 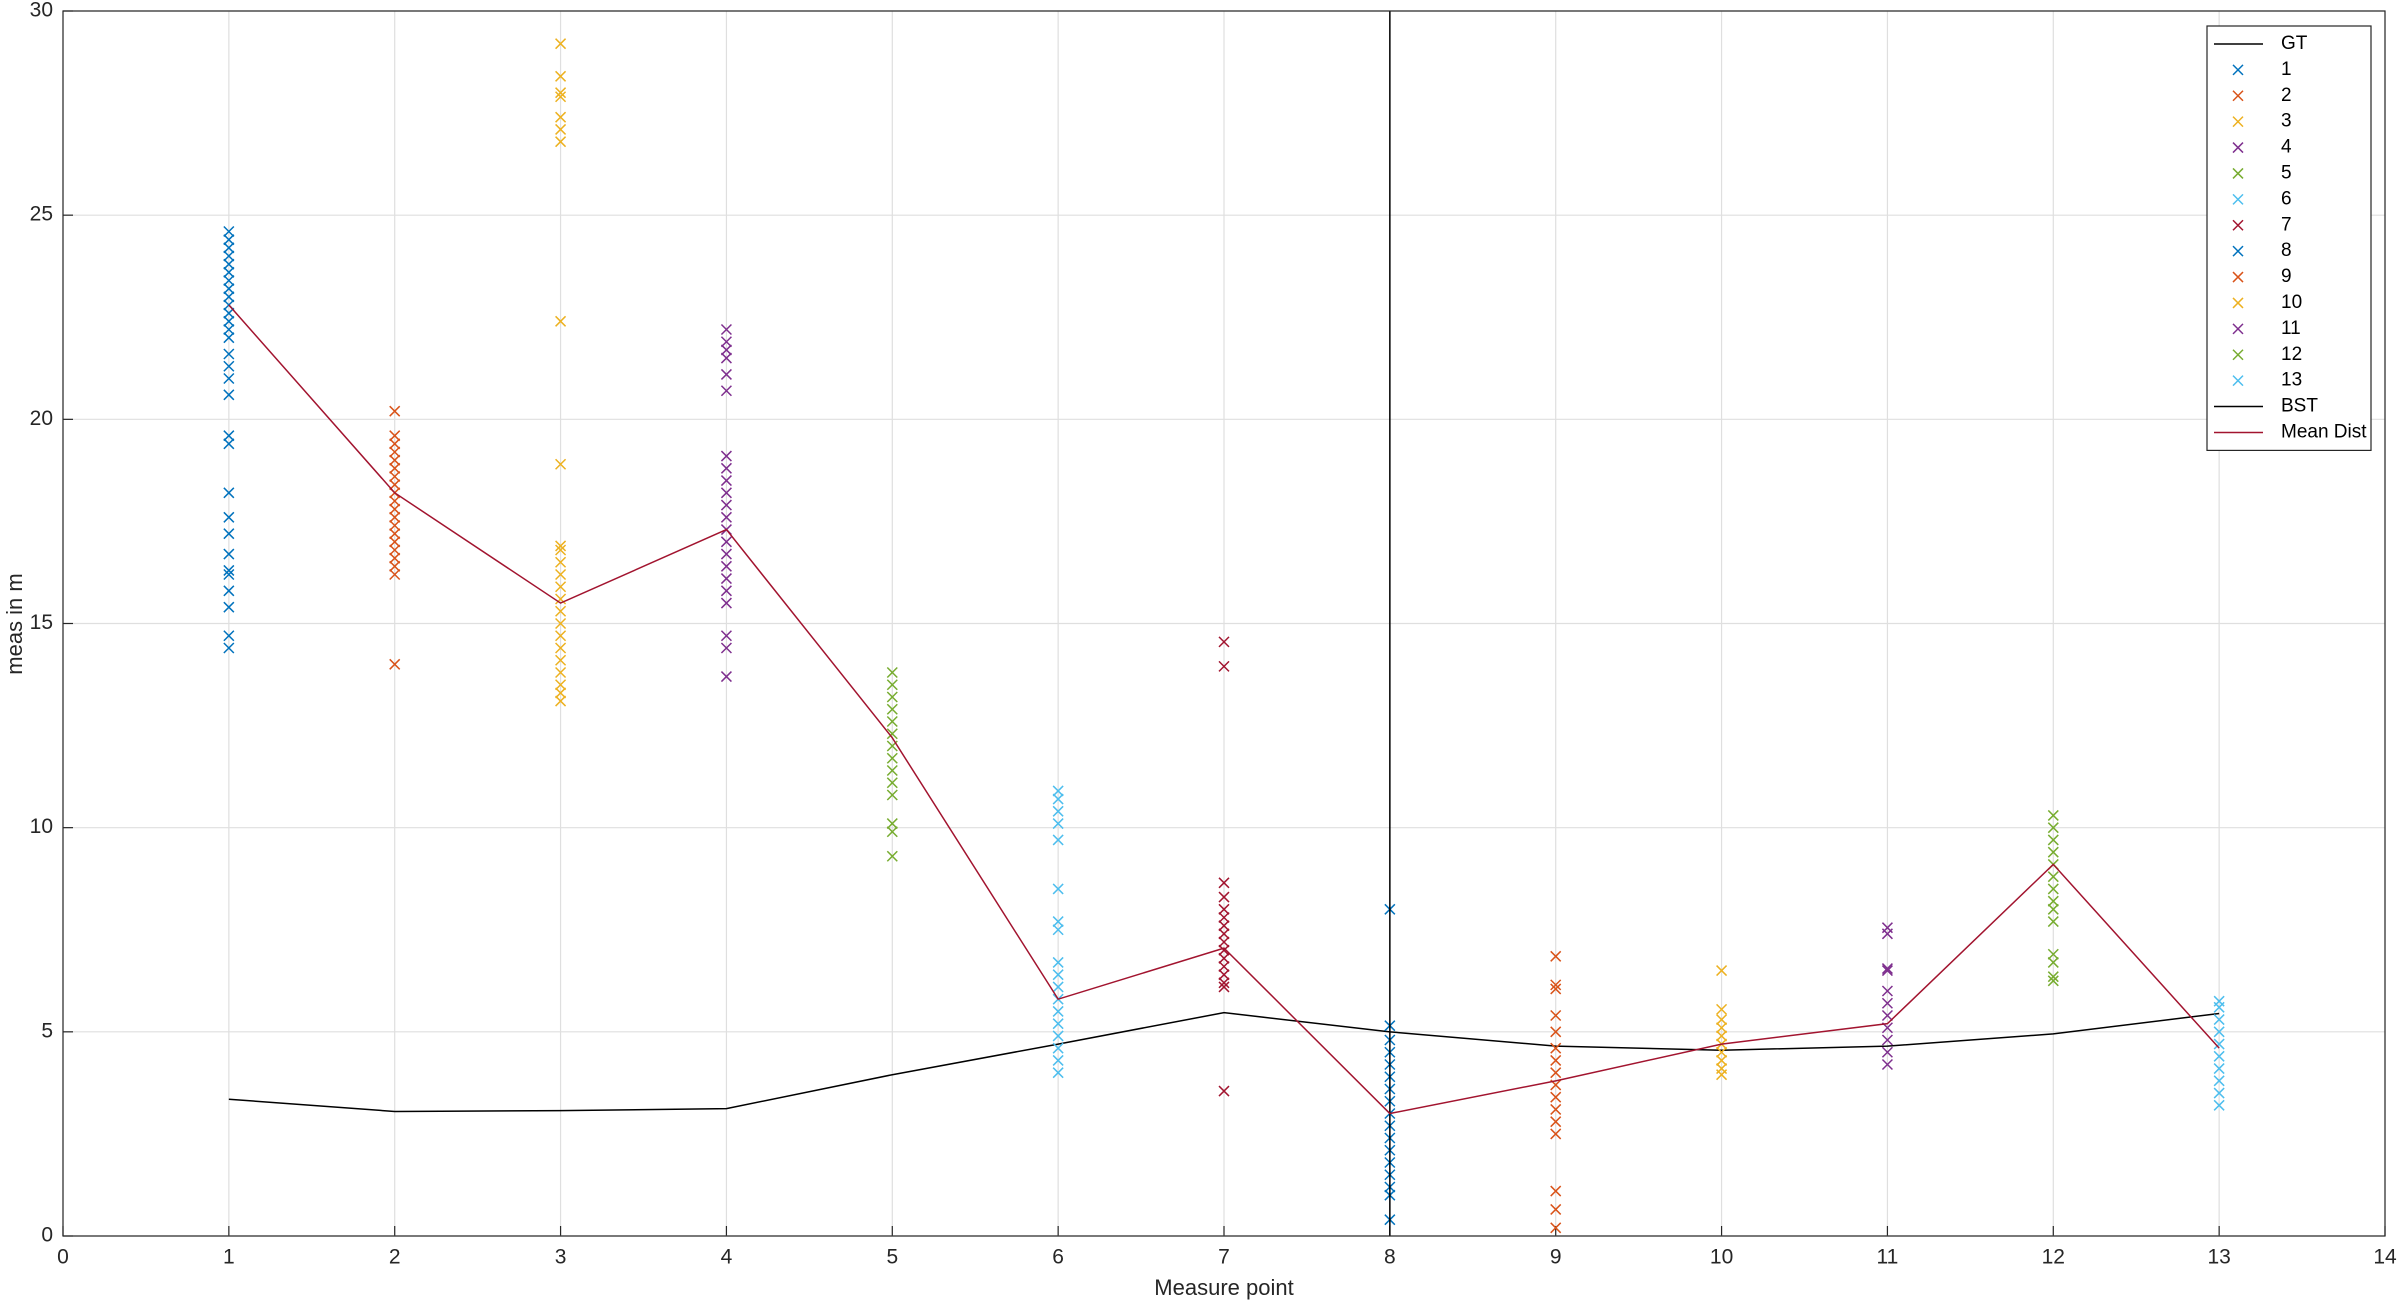 I want to click on legend-label: 5, so click(x=2286, y=172).